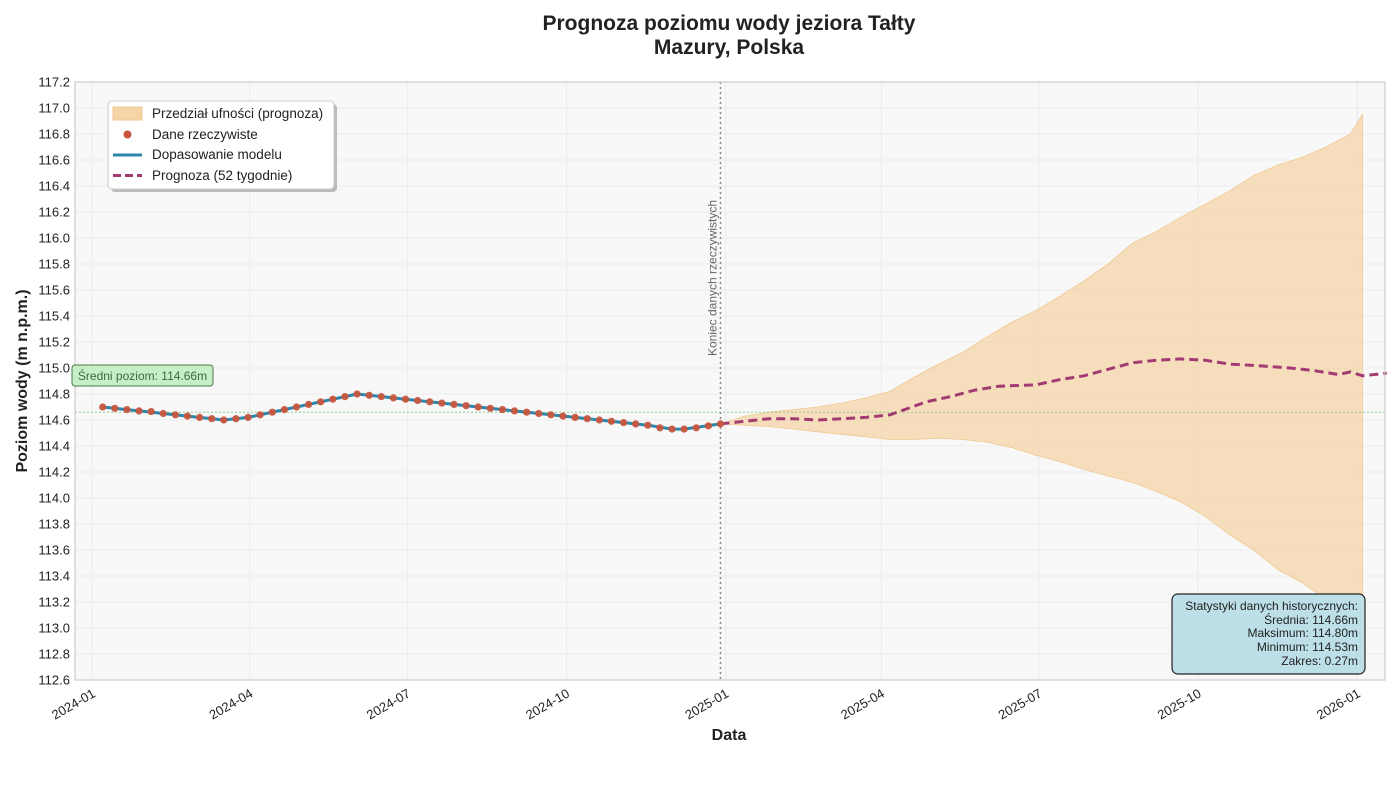  What do you see at coordinates (127, 134) in the screenshot?
I see `legend-observed-marker` at bounding box center [127, 134].